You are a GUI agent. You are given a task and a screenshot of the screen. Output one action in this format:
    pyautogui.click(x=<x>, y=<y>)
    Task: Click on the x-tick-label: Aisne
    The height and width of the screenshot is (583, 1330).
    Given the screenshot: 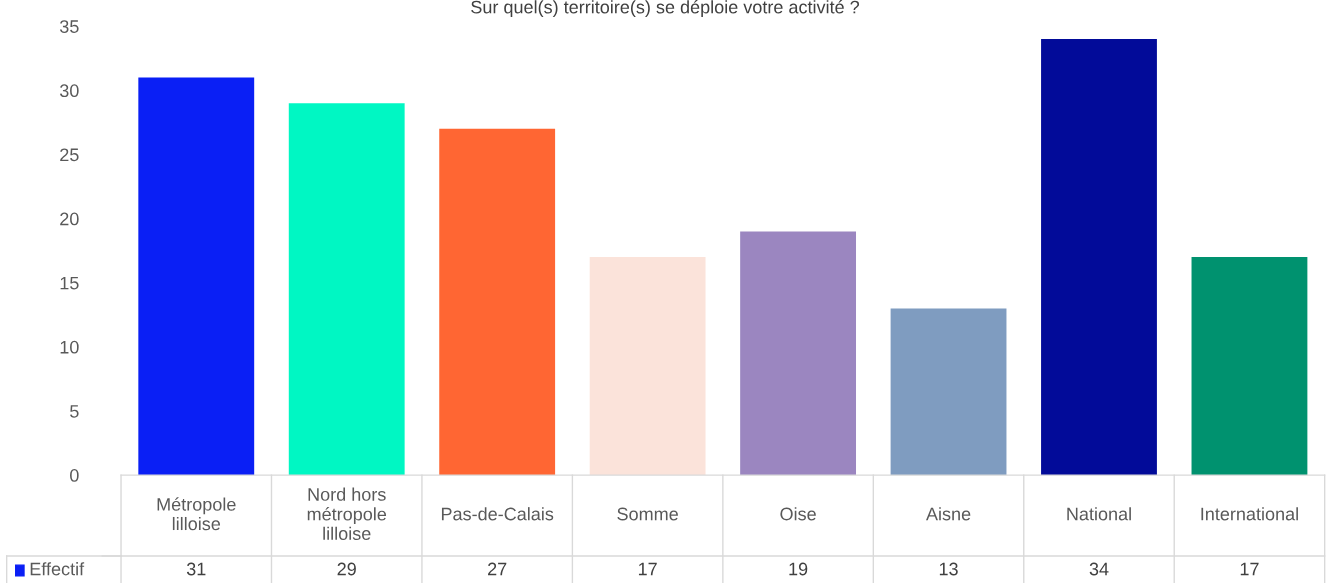 What is the action you would take?
    pyautogui.click(x=948, y=514)
    